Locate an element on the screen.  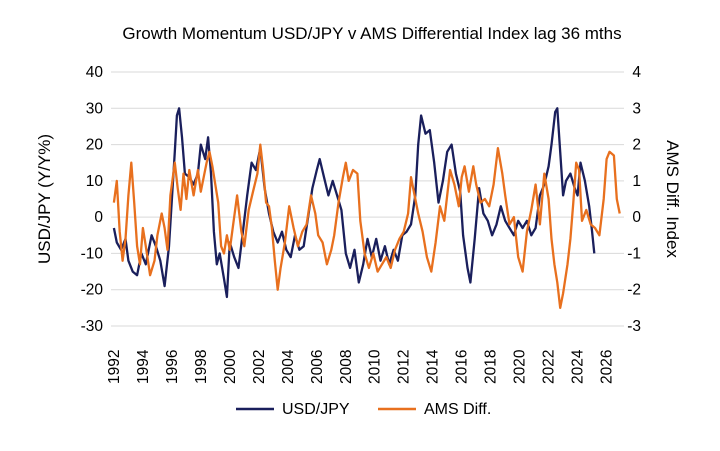
y-tick-label: 40 is located at coordinates (95, 72).